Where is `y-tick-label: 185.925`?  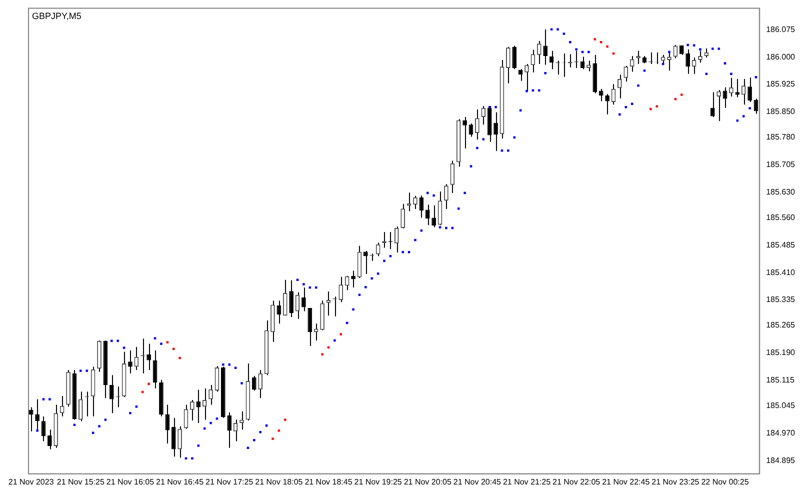
y-tick-label: 185.925 is located at coordinates (781, 84).